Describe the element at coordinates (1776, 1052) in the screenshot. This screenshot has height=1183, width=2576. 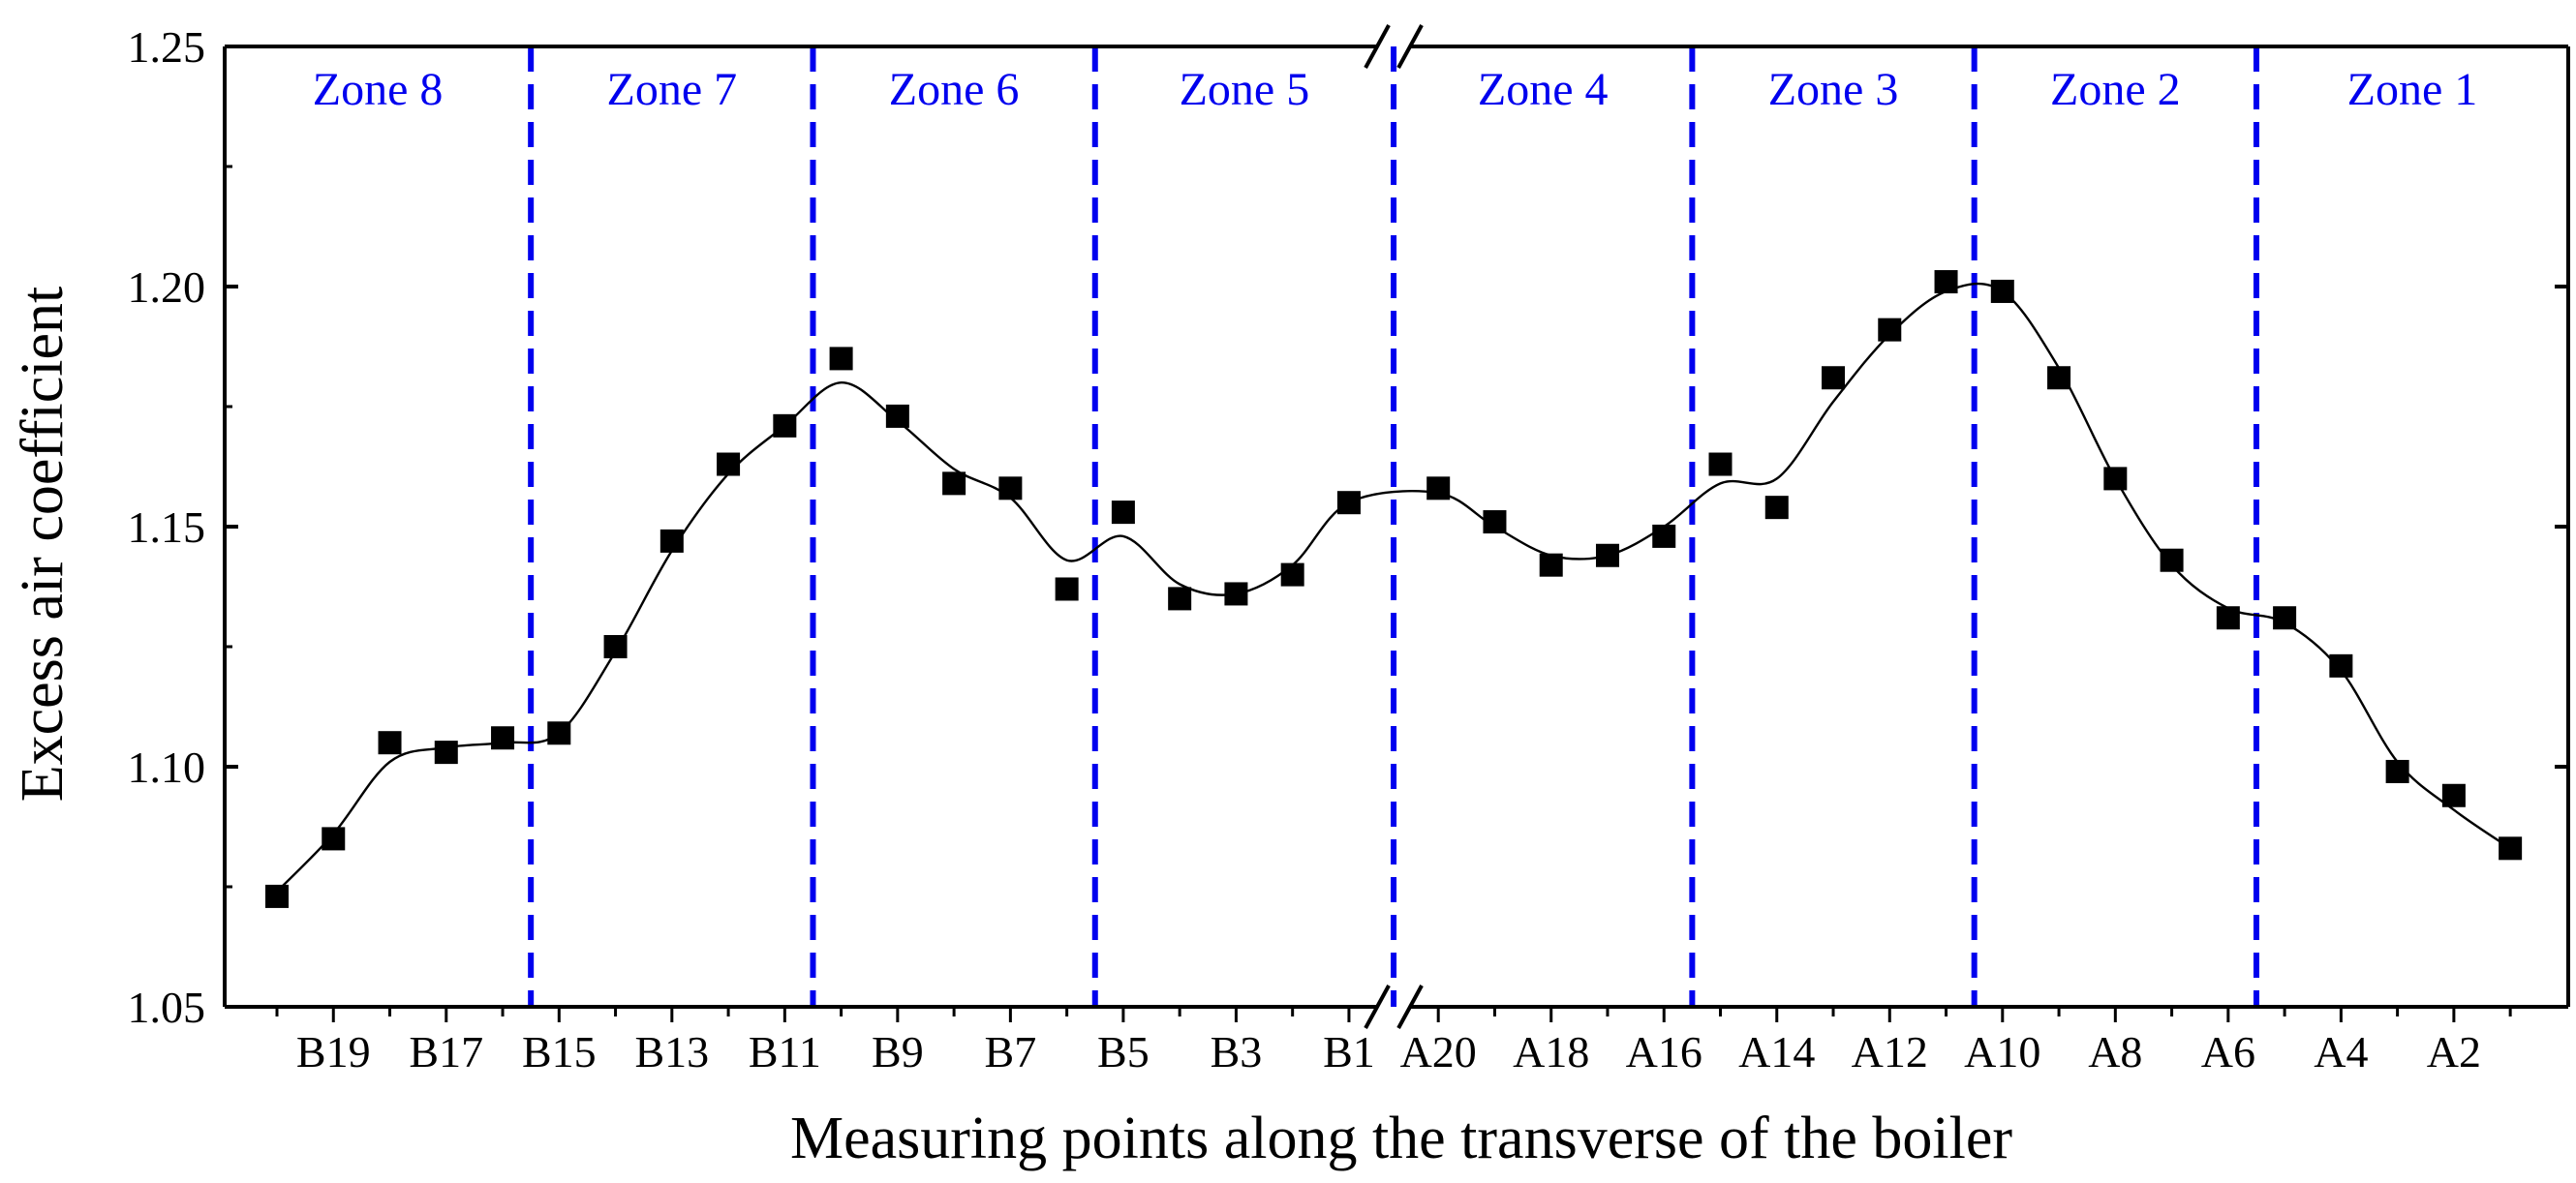
I see `x-tick-label-A14: A14` at that location.